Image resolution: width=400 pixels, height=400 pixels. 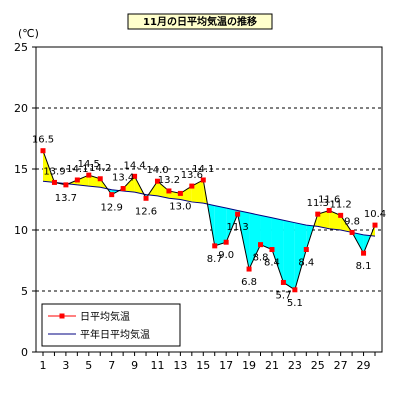 What do you see at coordinates (215, 259) in the screenshot?
I see `data-label: 8.7` at bounding box center [215, 259].